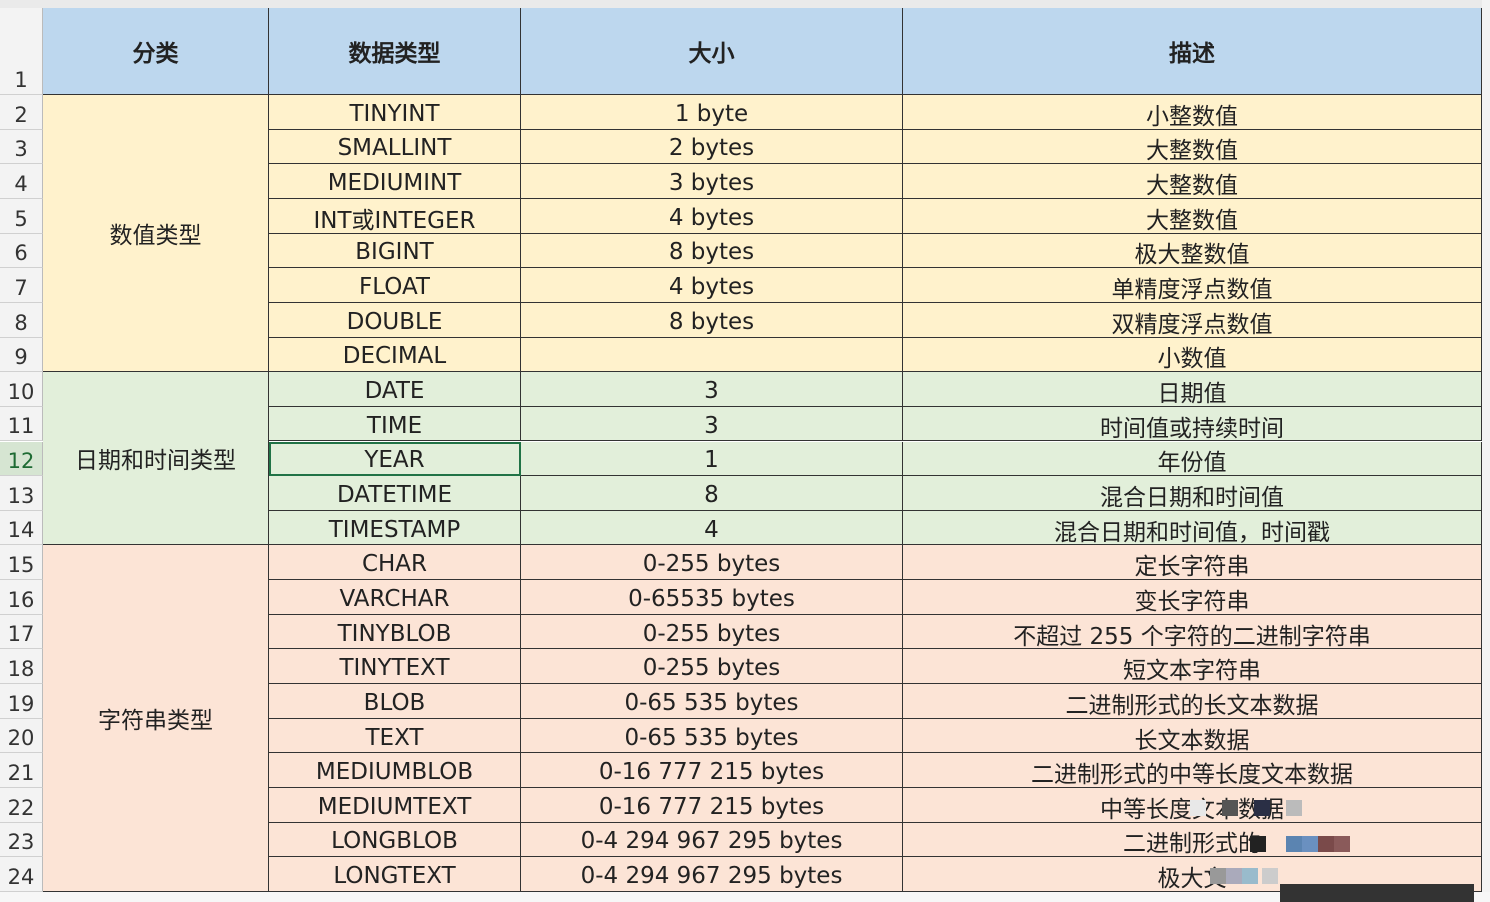 This screenshot has height=902, width=1490. I want to click on desc-cell: 单精度浮点数值, so click(1192, 285).